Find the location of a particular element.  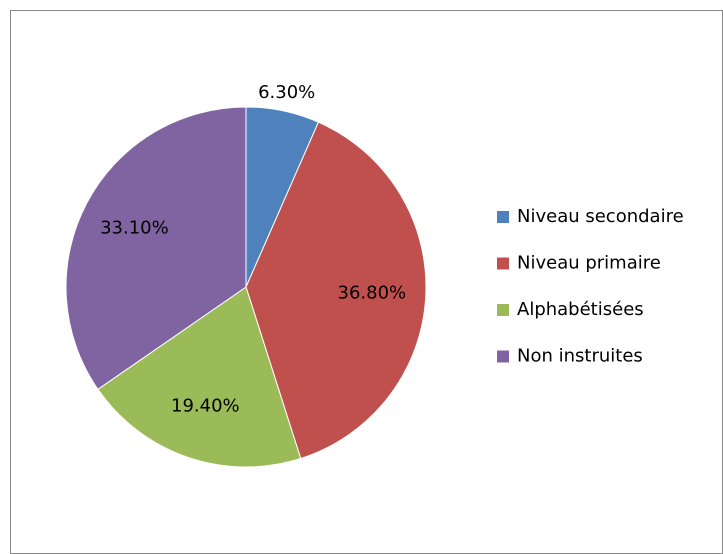

legend-label: Alphabétisées is located at coordinates (580, 309).